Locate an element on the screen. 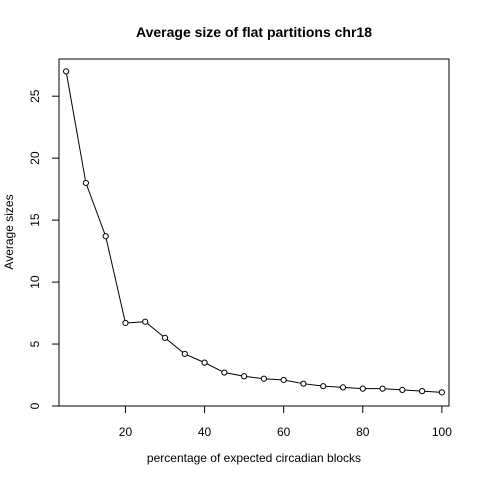 This screenshot has width=480, height=480. x-tick-label-100: 100 is located at coordinates (442, 432).